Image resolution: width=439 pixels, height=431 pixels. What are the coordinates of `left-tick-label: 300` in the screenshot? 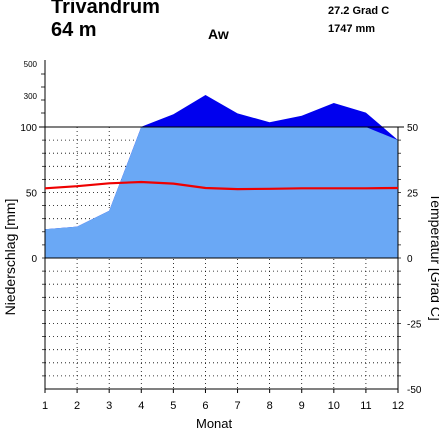 It's located at (31, 96).